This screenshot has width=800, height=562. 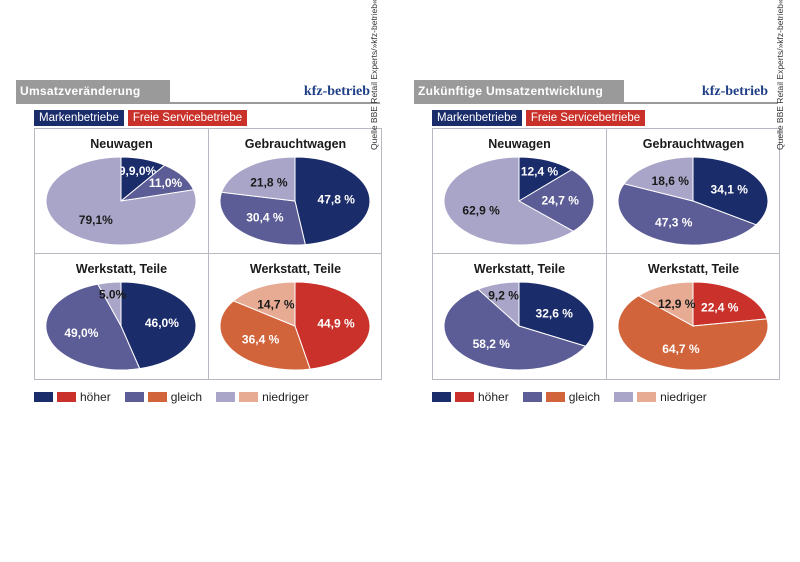 What do you see at coordinates (269, 182) in the screenshot?
I see `data-label-niedriger: 21,8 %` at bounding box center [269, 182].